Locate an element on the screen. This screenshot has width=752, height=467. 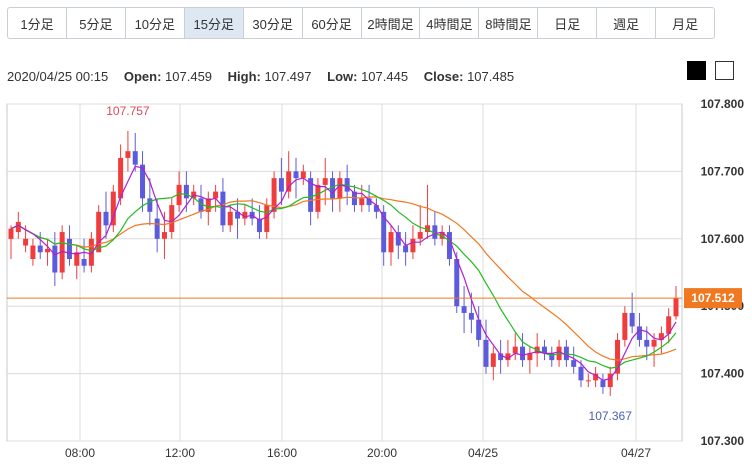
current-price-label: 107.512 is located at coordinates (713, 298).